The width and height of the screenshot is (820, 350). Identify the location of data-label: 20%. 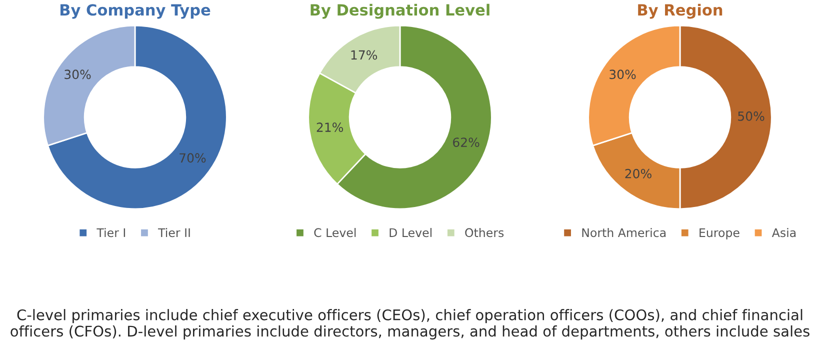
(638, 173).